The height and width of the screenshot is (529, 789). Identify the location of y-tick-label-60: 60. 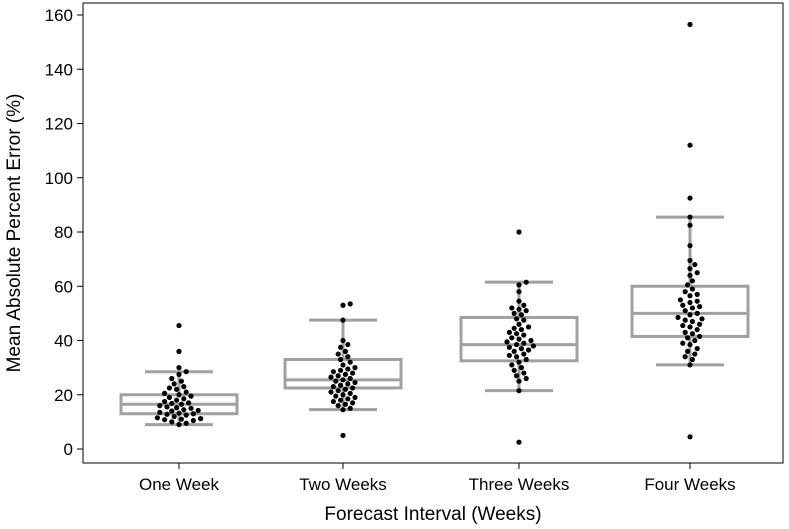
(63, 286).